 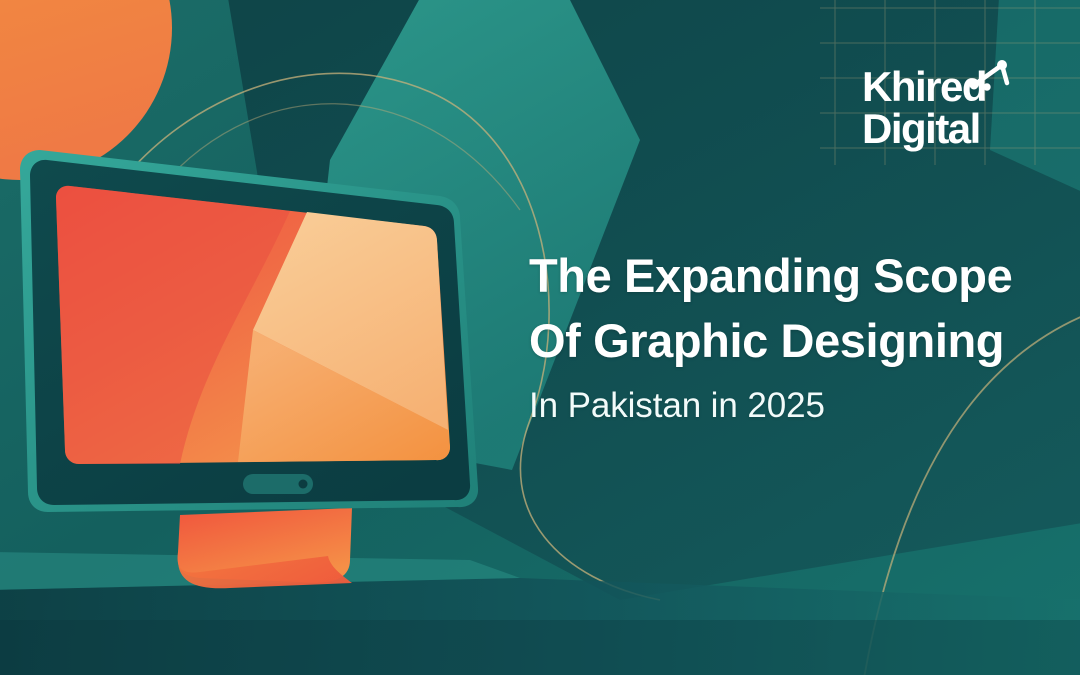 I want to click on right-teal-accent, so click(x=1035, y=95).